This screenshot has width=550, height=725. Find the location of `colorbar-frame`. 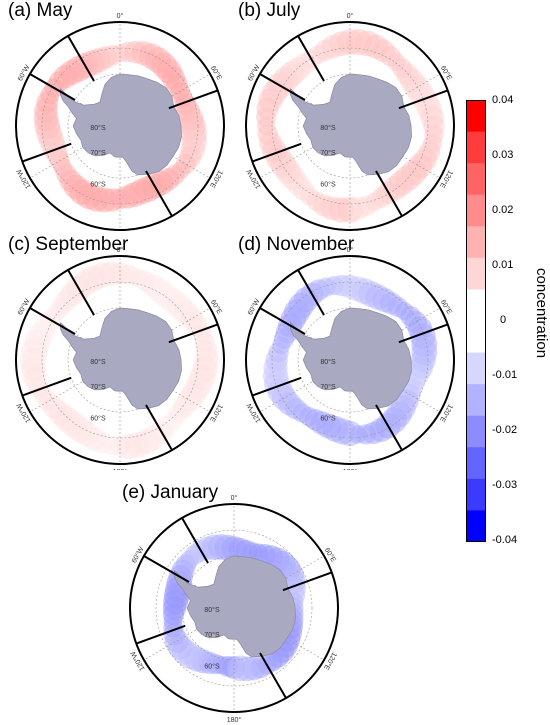

colorbar-frame is located at coordinates (476, 321).